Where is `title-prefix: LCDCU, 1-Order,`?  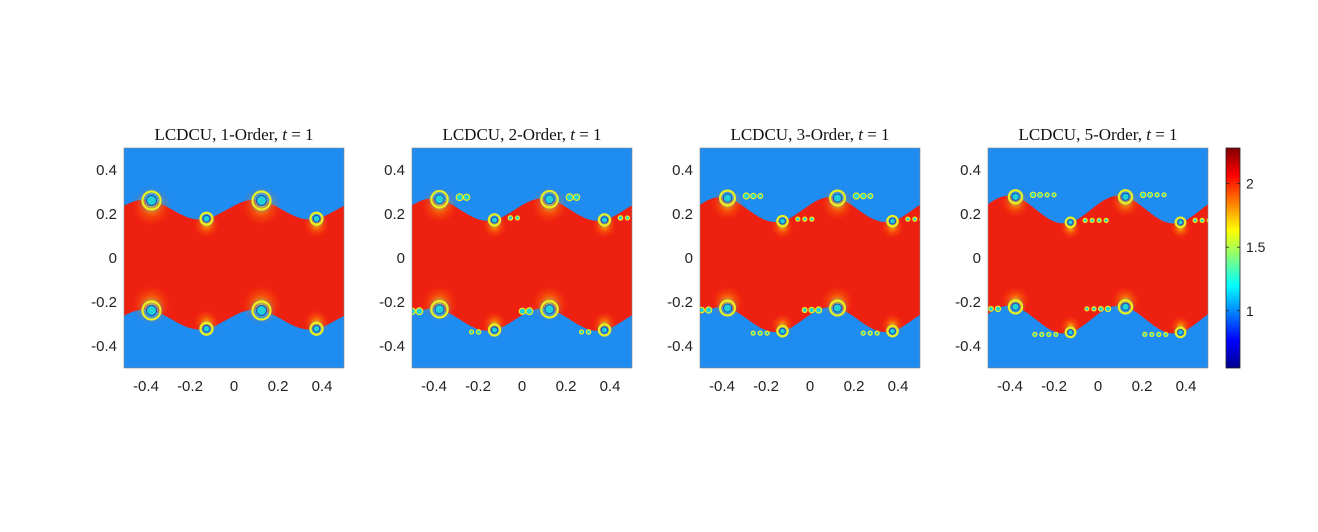 title-prefix: LCDCU, 1-Order, is located at coordinates (218, 134).